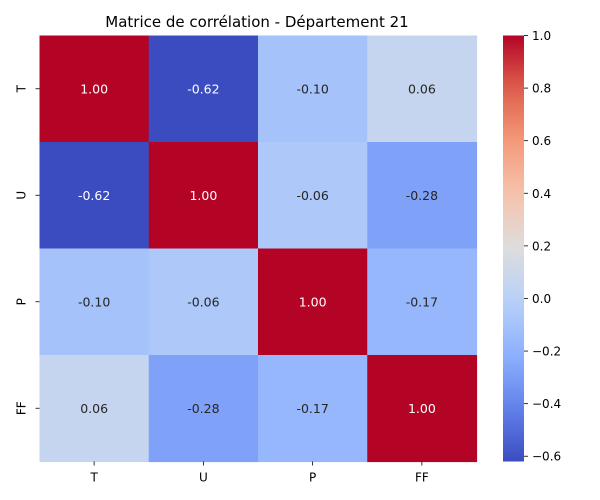  What do you see at coordinates (256, 22) in the screenshot?
I see `chart-title: Matrice de corrélation - Département 21` at bounding box center [256, 22].